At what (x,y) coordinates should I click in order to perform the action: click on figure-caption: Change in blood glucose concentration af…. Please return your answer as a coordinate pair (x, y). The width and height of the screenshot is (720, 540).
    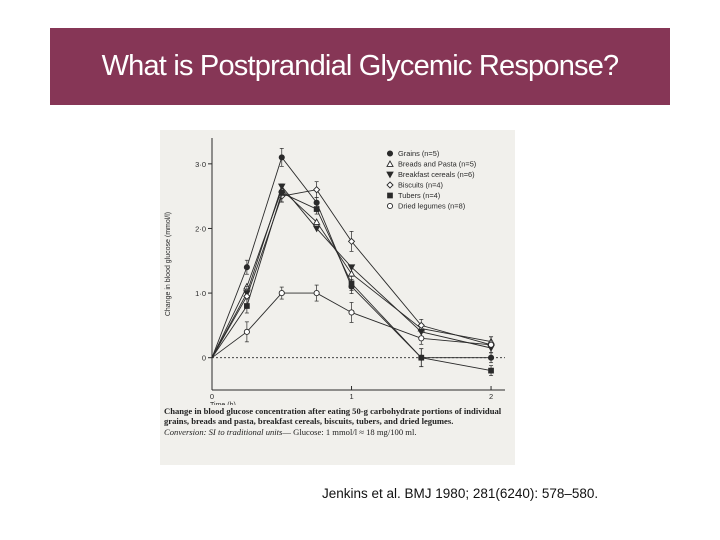
    Looking at the image, I should click on (339, 421).